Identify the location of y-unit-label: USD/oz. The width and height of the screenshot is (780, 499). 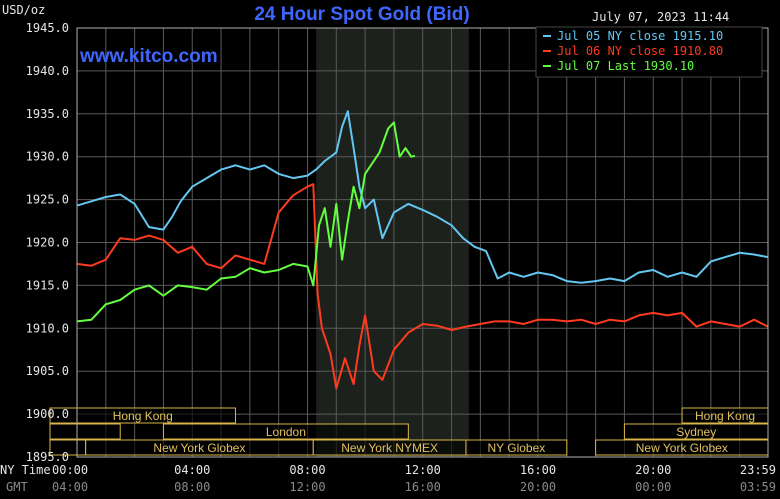
(23, 10).